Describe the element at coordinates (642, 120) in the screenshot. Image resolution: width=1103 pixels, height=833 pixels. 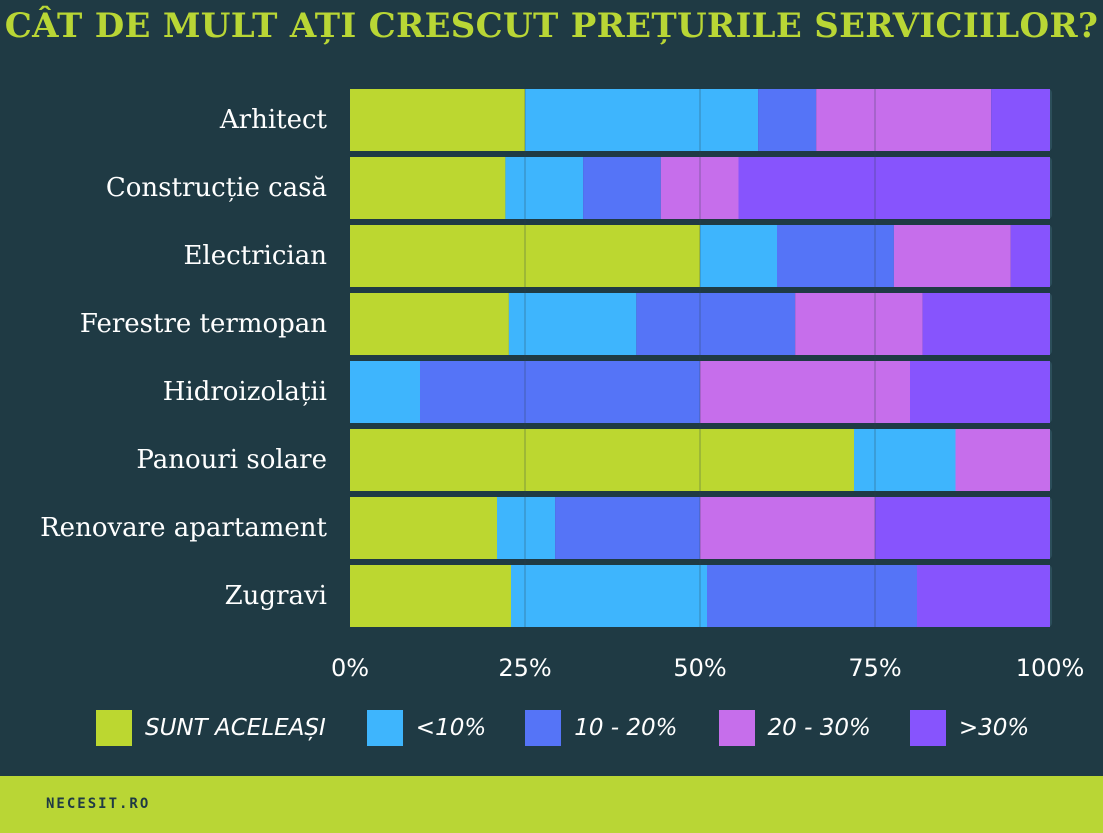
I see `bar-segment-s1-r0` at that location.